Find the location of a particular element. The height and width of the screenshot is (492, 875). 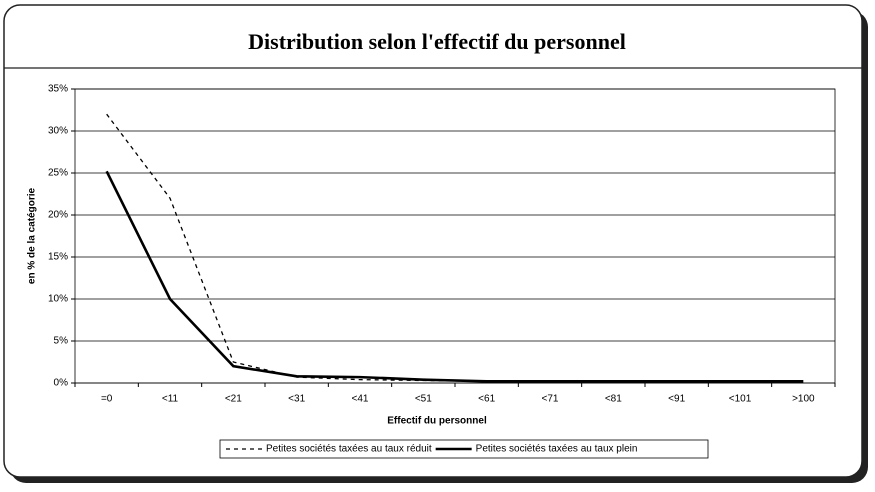

y-axis-label: en % de la catégorie is located at coordinates (32, 235).